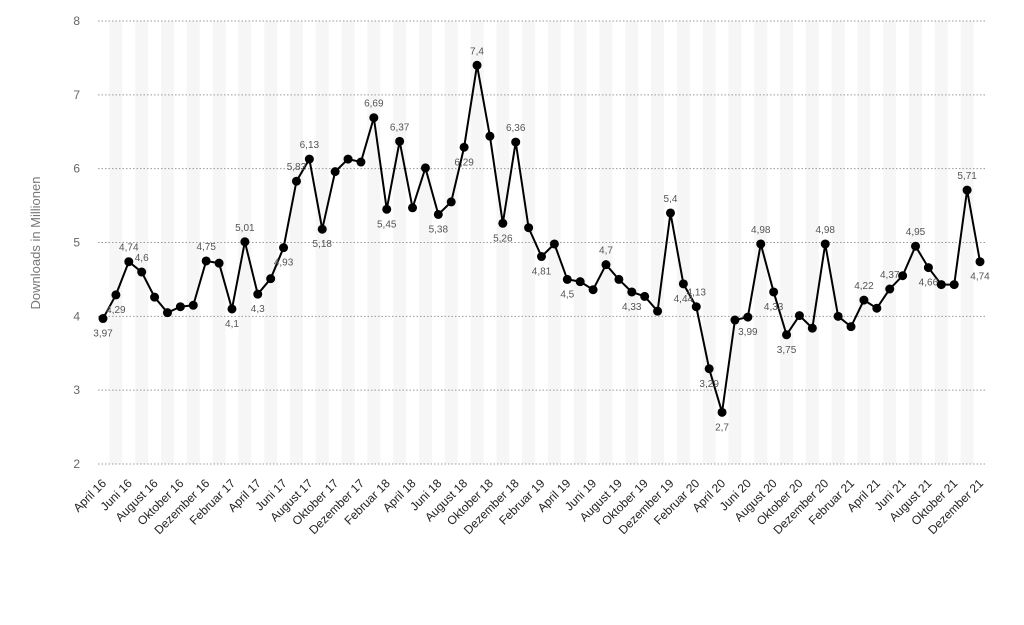  I want to click on data-label: 5,45, so click(387, 224).